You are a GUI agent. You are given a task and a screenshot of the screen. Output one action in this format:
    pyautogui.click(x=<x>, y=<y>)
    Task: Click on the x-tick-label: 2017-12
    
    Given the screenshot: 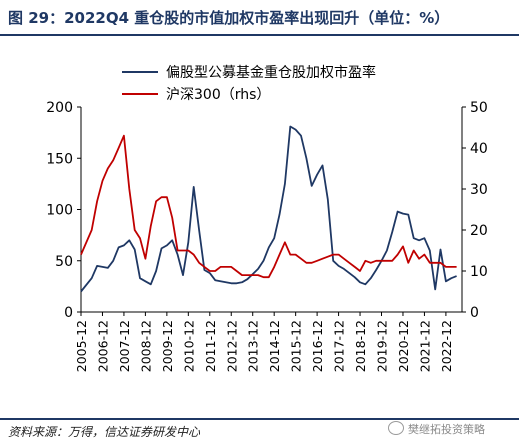 What is the action you would take?
    pyautogui.click(x=339, y=346)
    